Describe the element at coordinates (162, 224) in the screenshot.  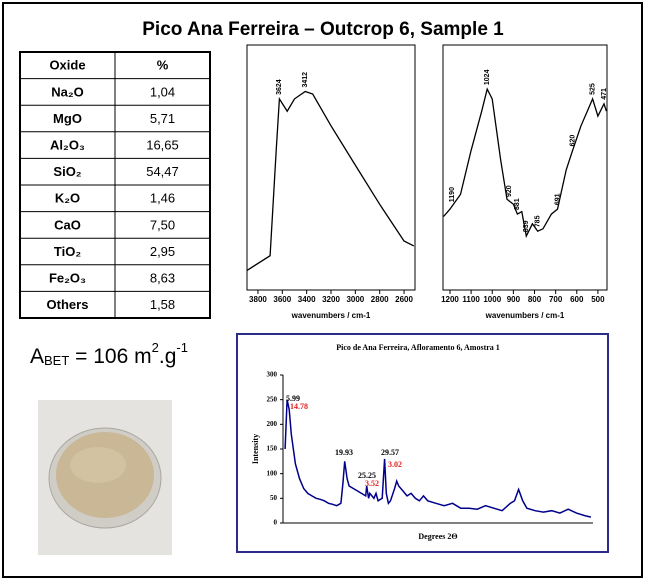
I see `table-value: 7,50` at that location.